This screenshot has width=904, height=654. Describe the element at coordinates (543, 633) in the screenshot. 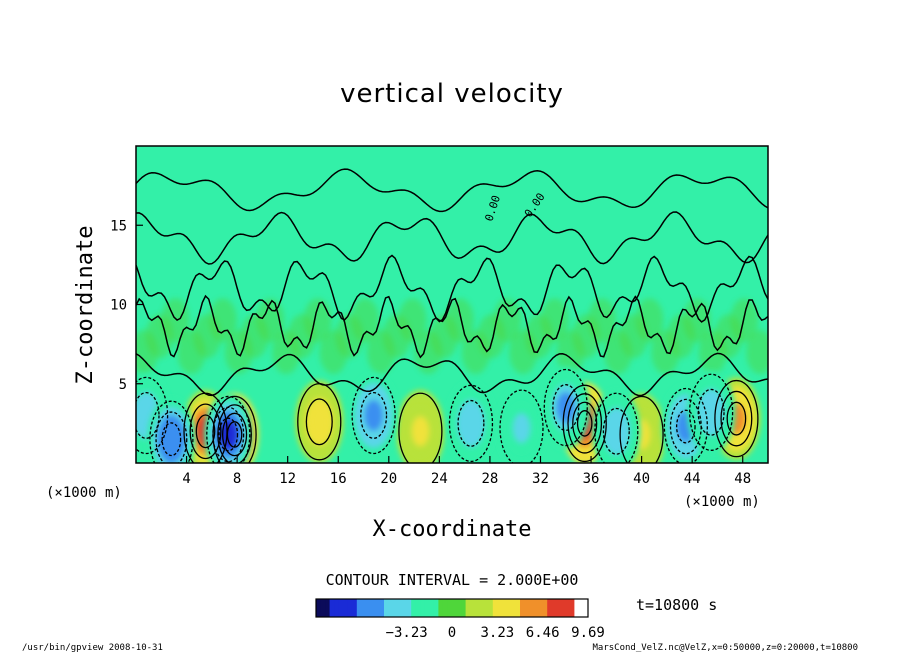

I see `colorbar-tick-label-3: 6.46` at that location.